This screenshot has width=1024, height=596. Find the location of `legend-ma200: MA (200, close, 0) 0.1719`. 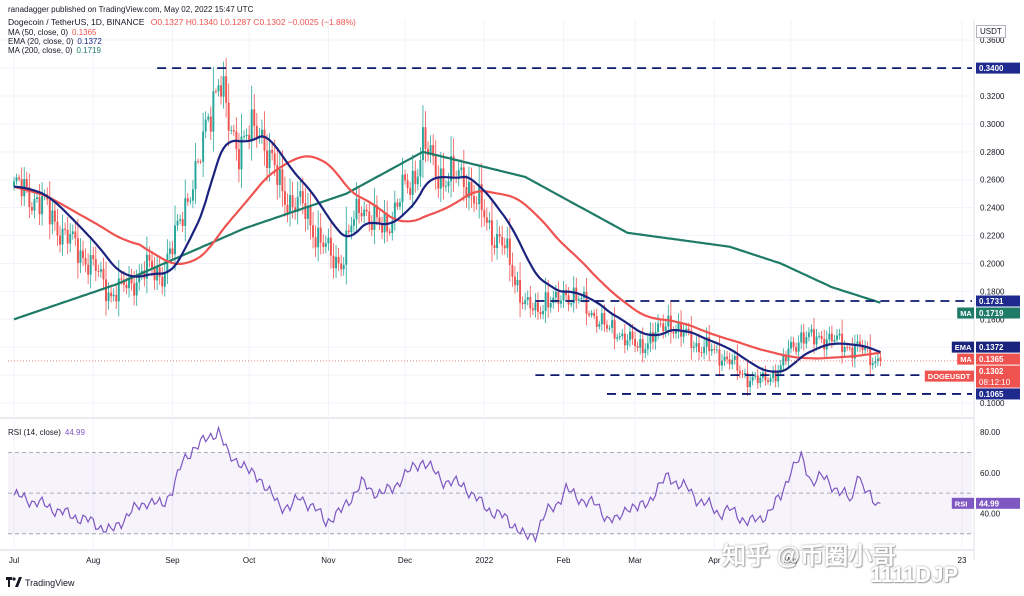

legend-ma200: MA (200, close, 0) 0.1719 is located at coordinates (54, 50).